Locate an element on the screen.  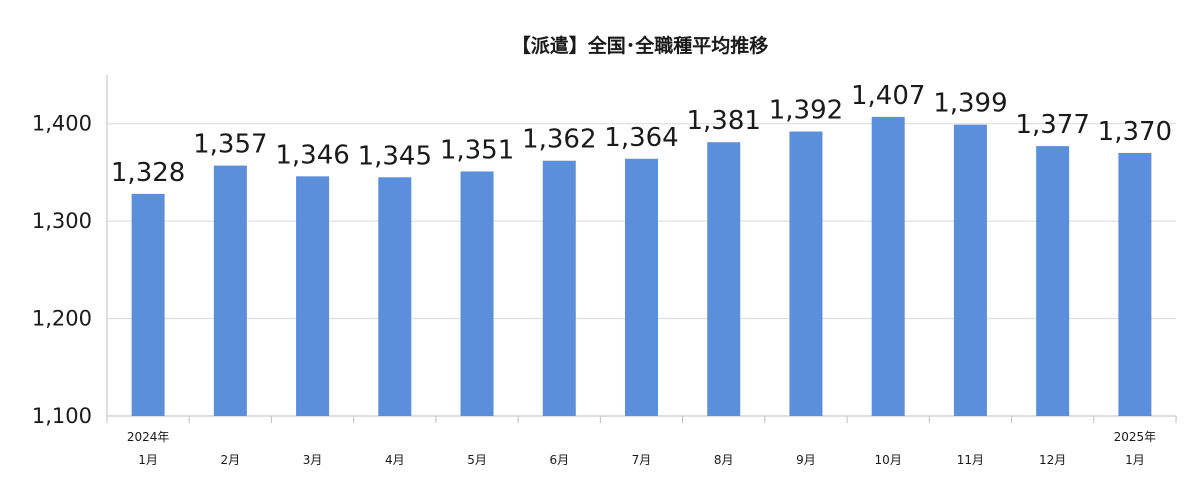
data-label: 1,370 is located at coordinates (1135, 132).